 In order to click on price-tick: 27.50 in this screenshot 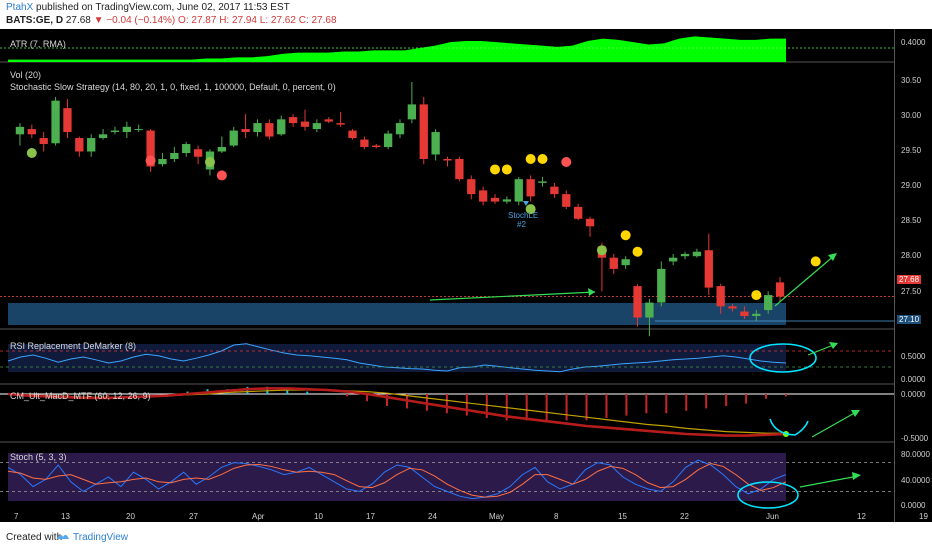, I will do `click(911, 291)`.